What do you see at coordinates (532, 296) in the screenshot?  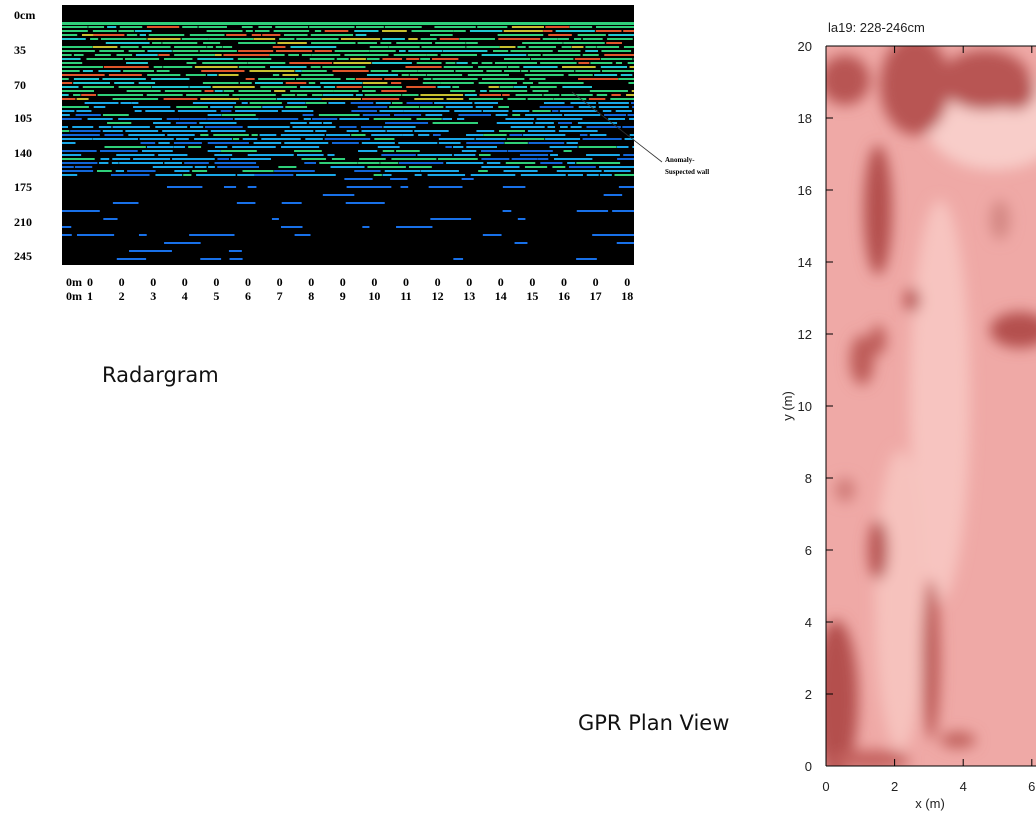 I see `distance-label: 15` at bounding box center [532, 296].